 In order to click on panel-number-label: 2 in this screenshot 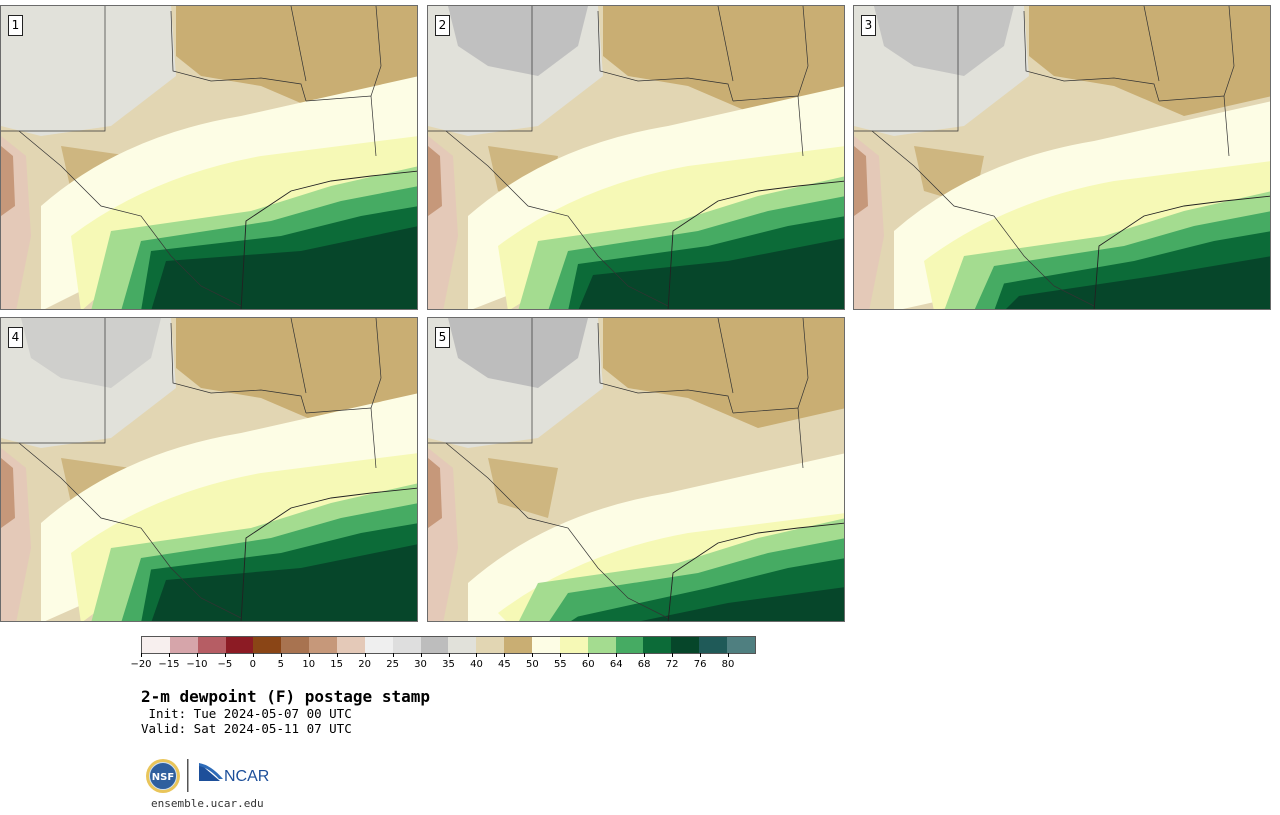, I will do `click(442, 25)`.